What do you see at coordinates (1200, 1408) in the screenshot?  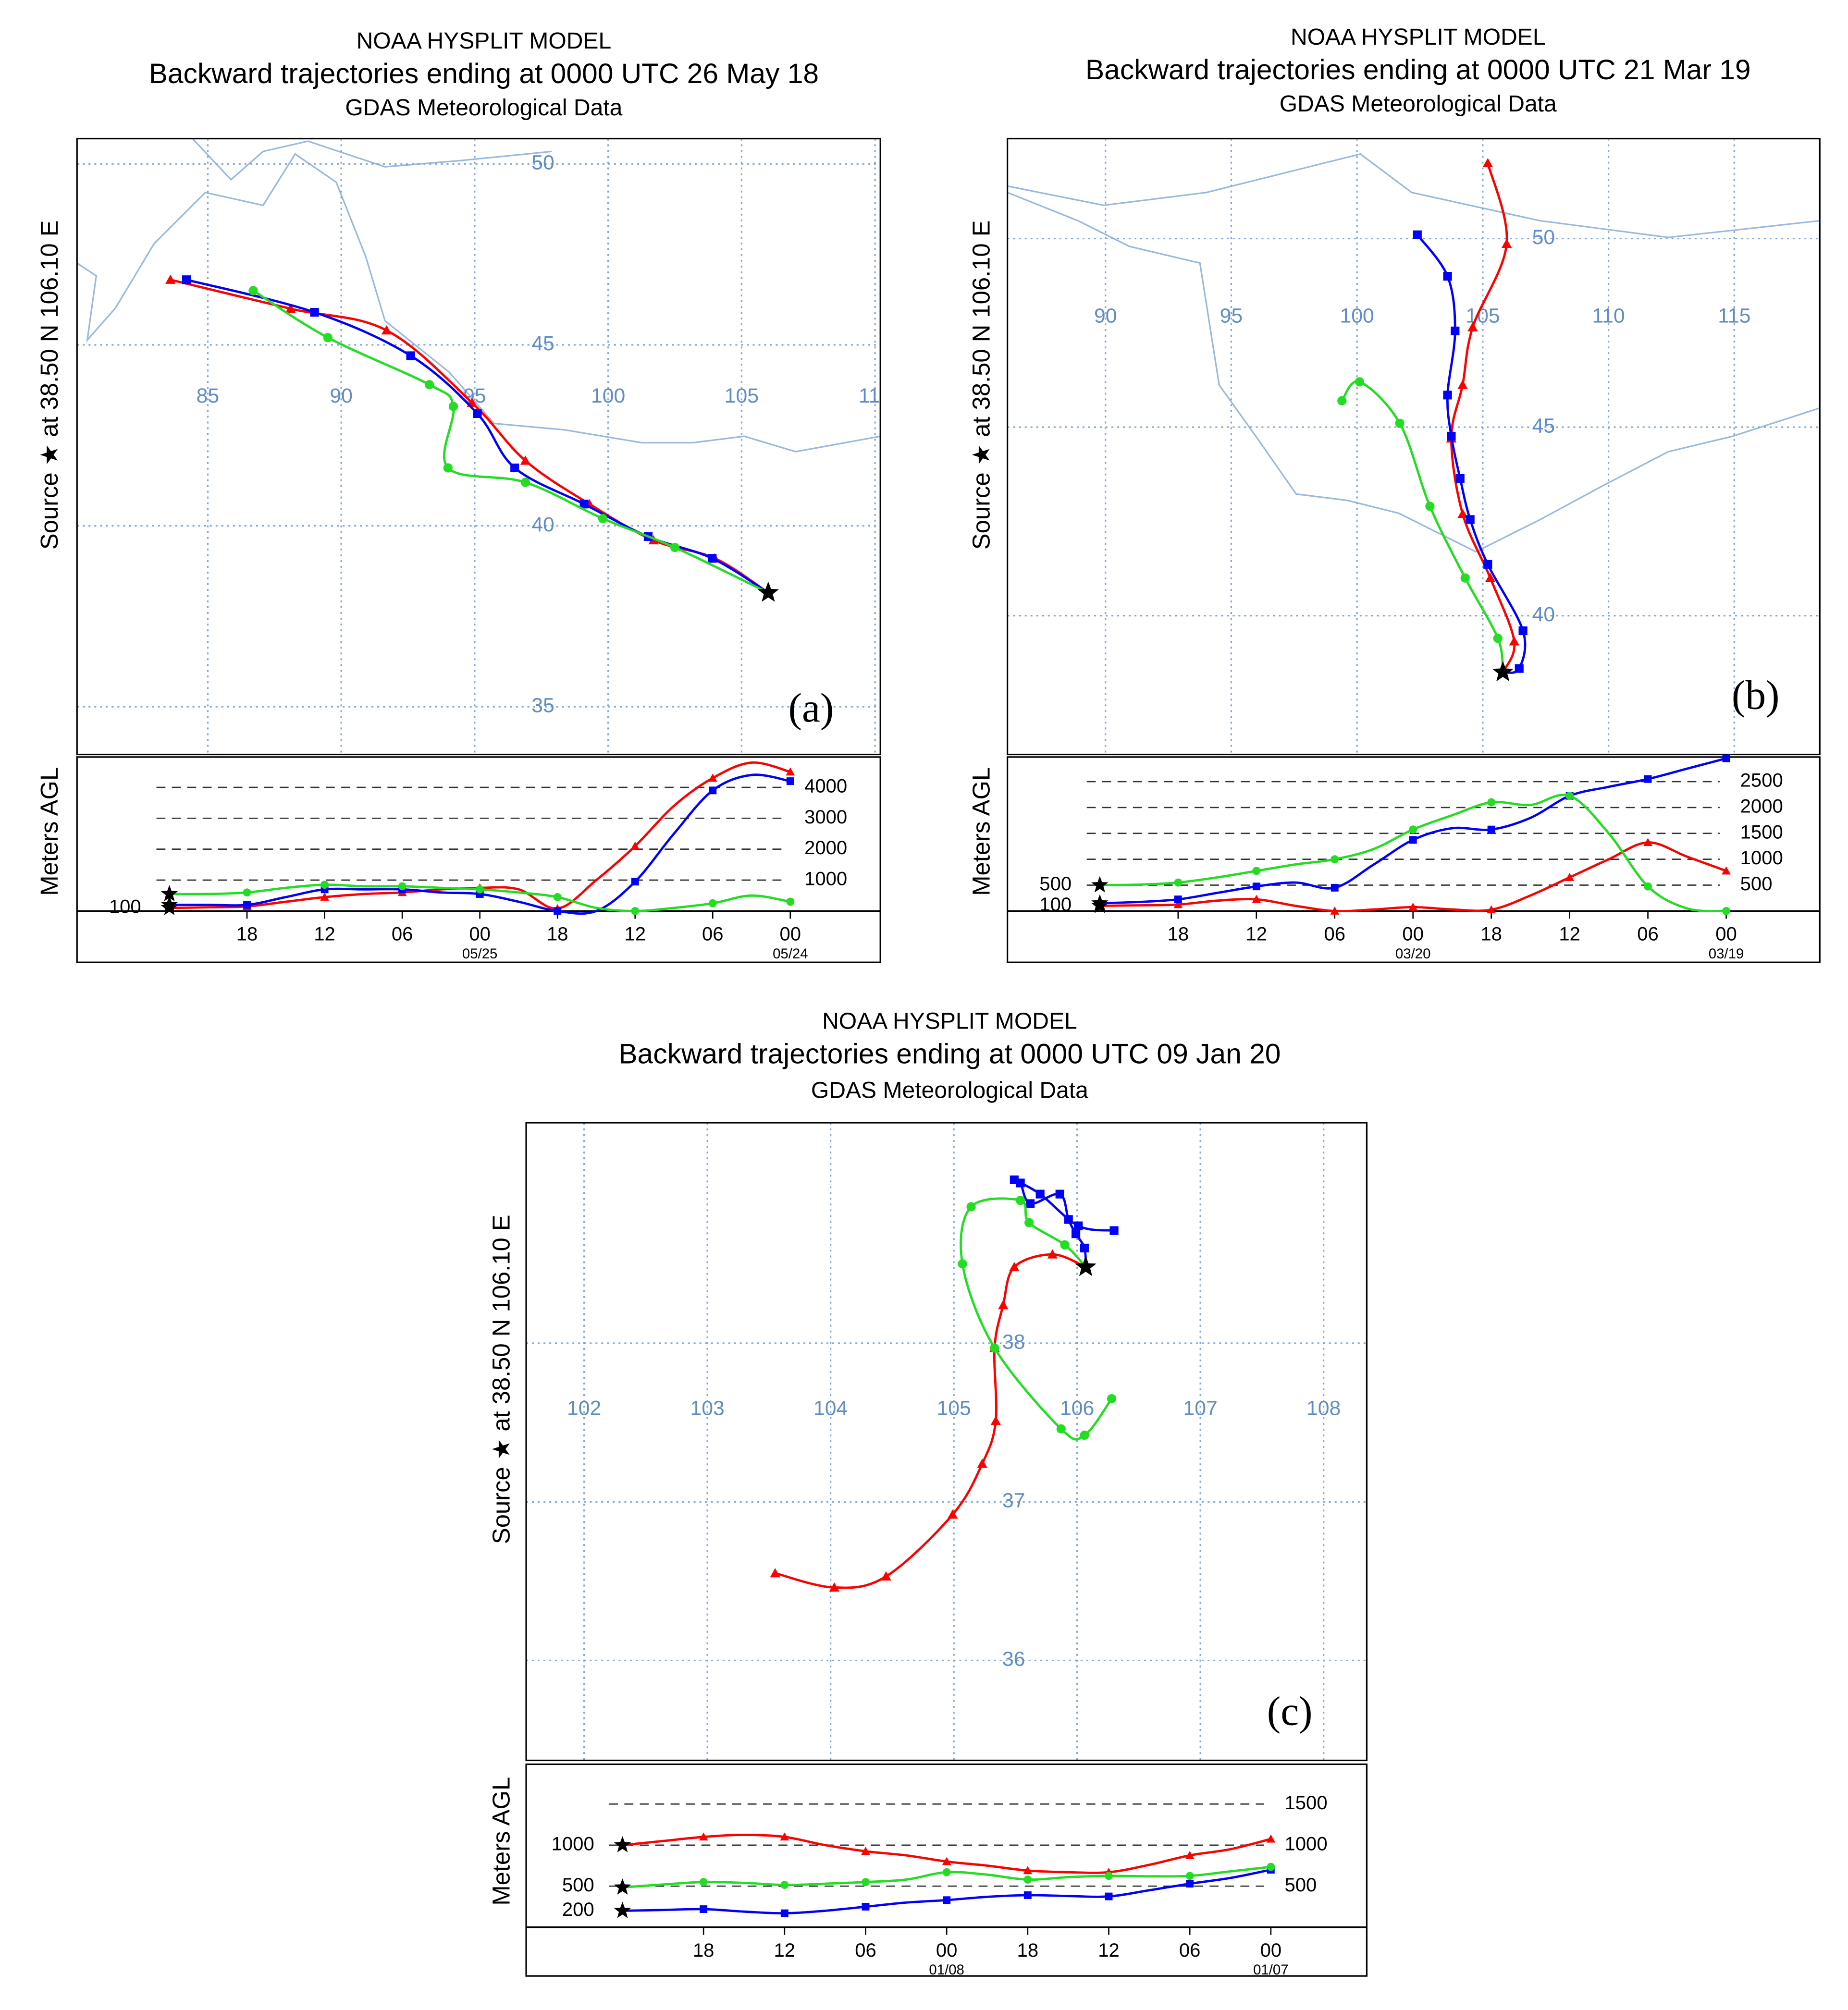 I see `longitude-label: 107` at bounding box center [1200, 1408].